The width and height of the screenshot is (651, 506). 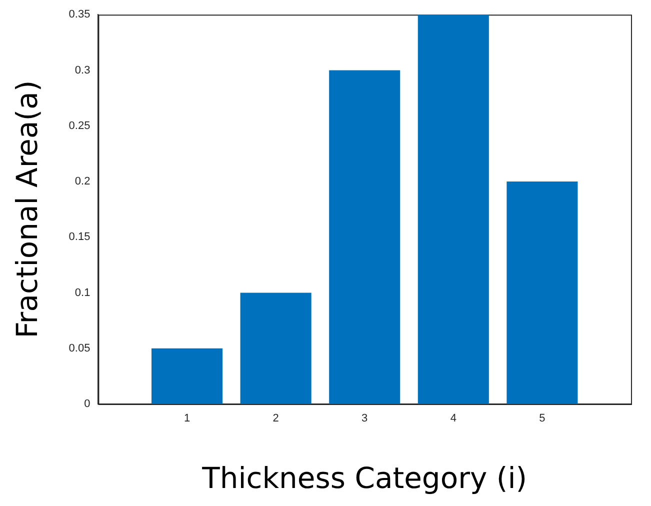 What do you see at coordinates (27, 209) in the screenshot?
I see `y-axis-title: Fractional Area(a)` at bounding box center [27, 209].